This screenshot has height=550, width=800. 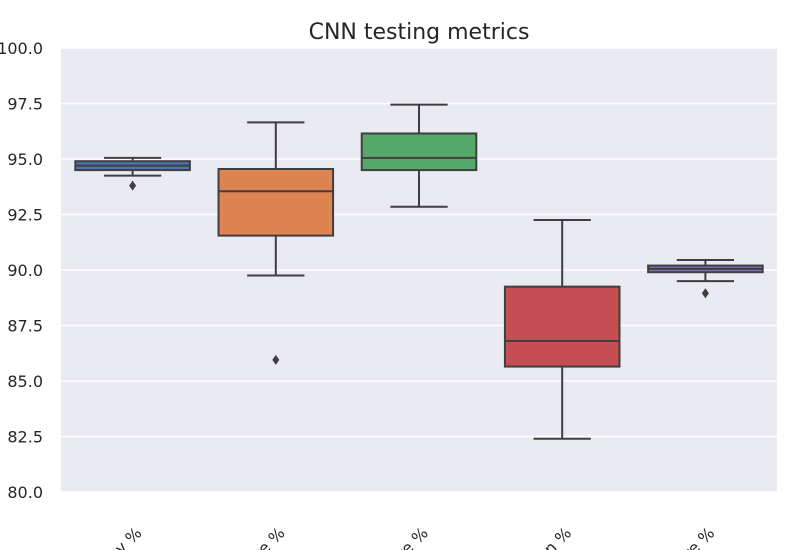 What do you see at coordinates (21, 48) in the screenshot?
I see `y-tick-label: 100.0` at bounding box center [21, 48].